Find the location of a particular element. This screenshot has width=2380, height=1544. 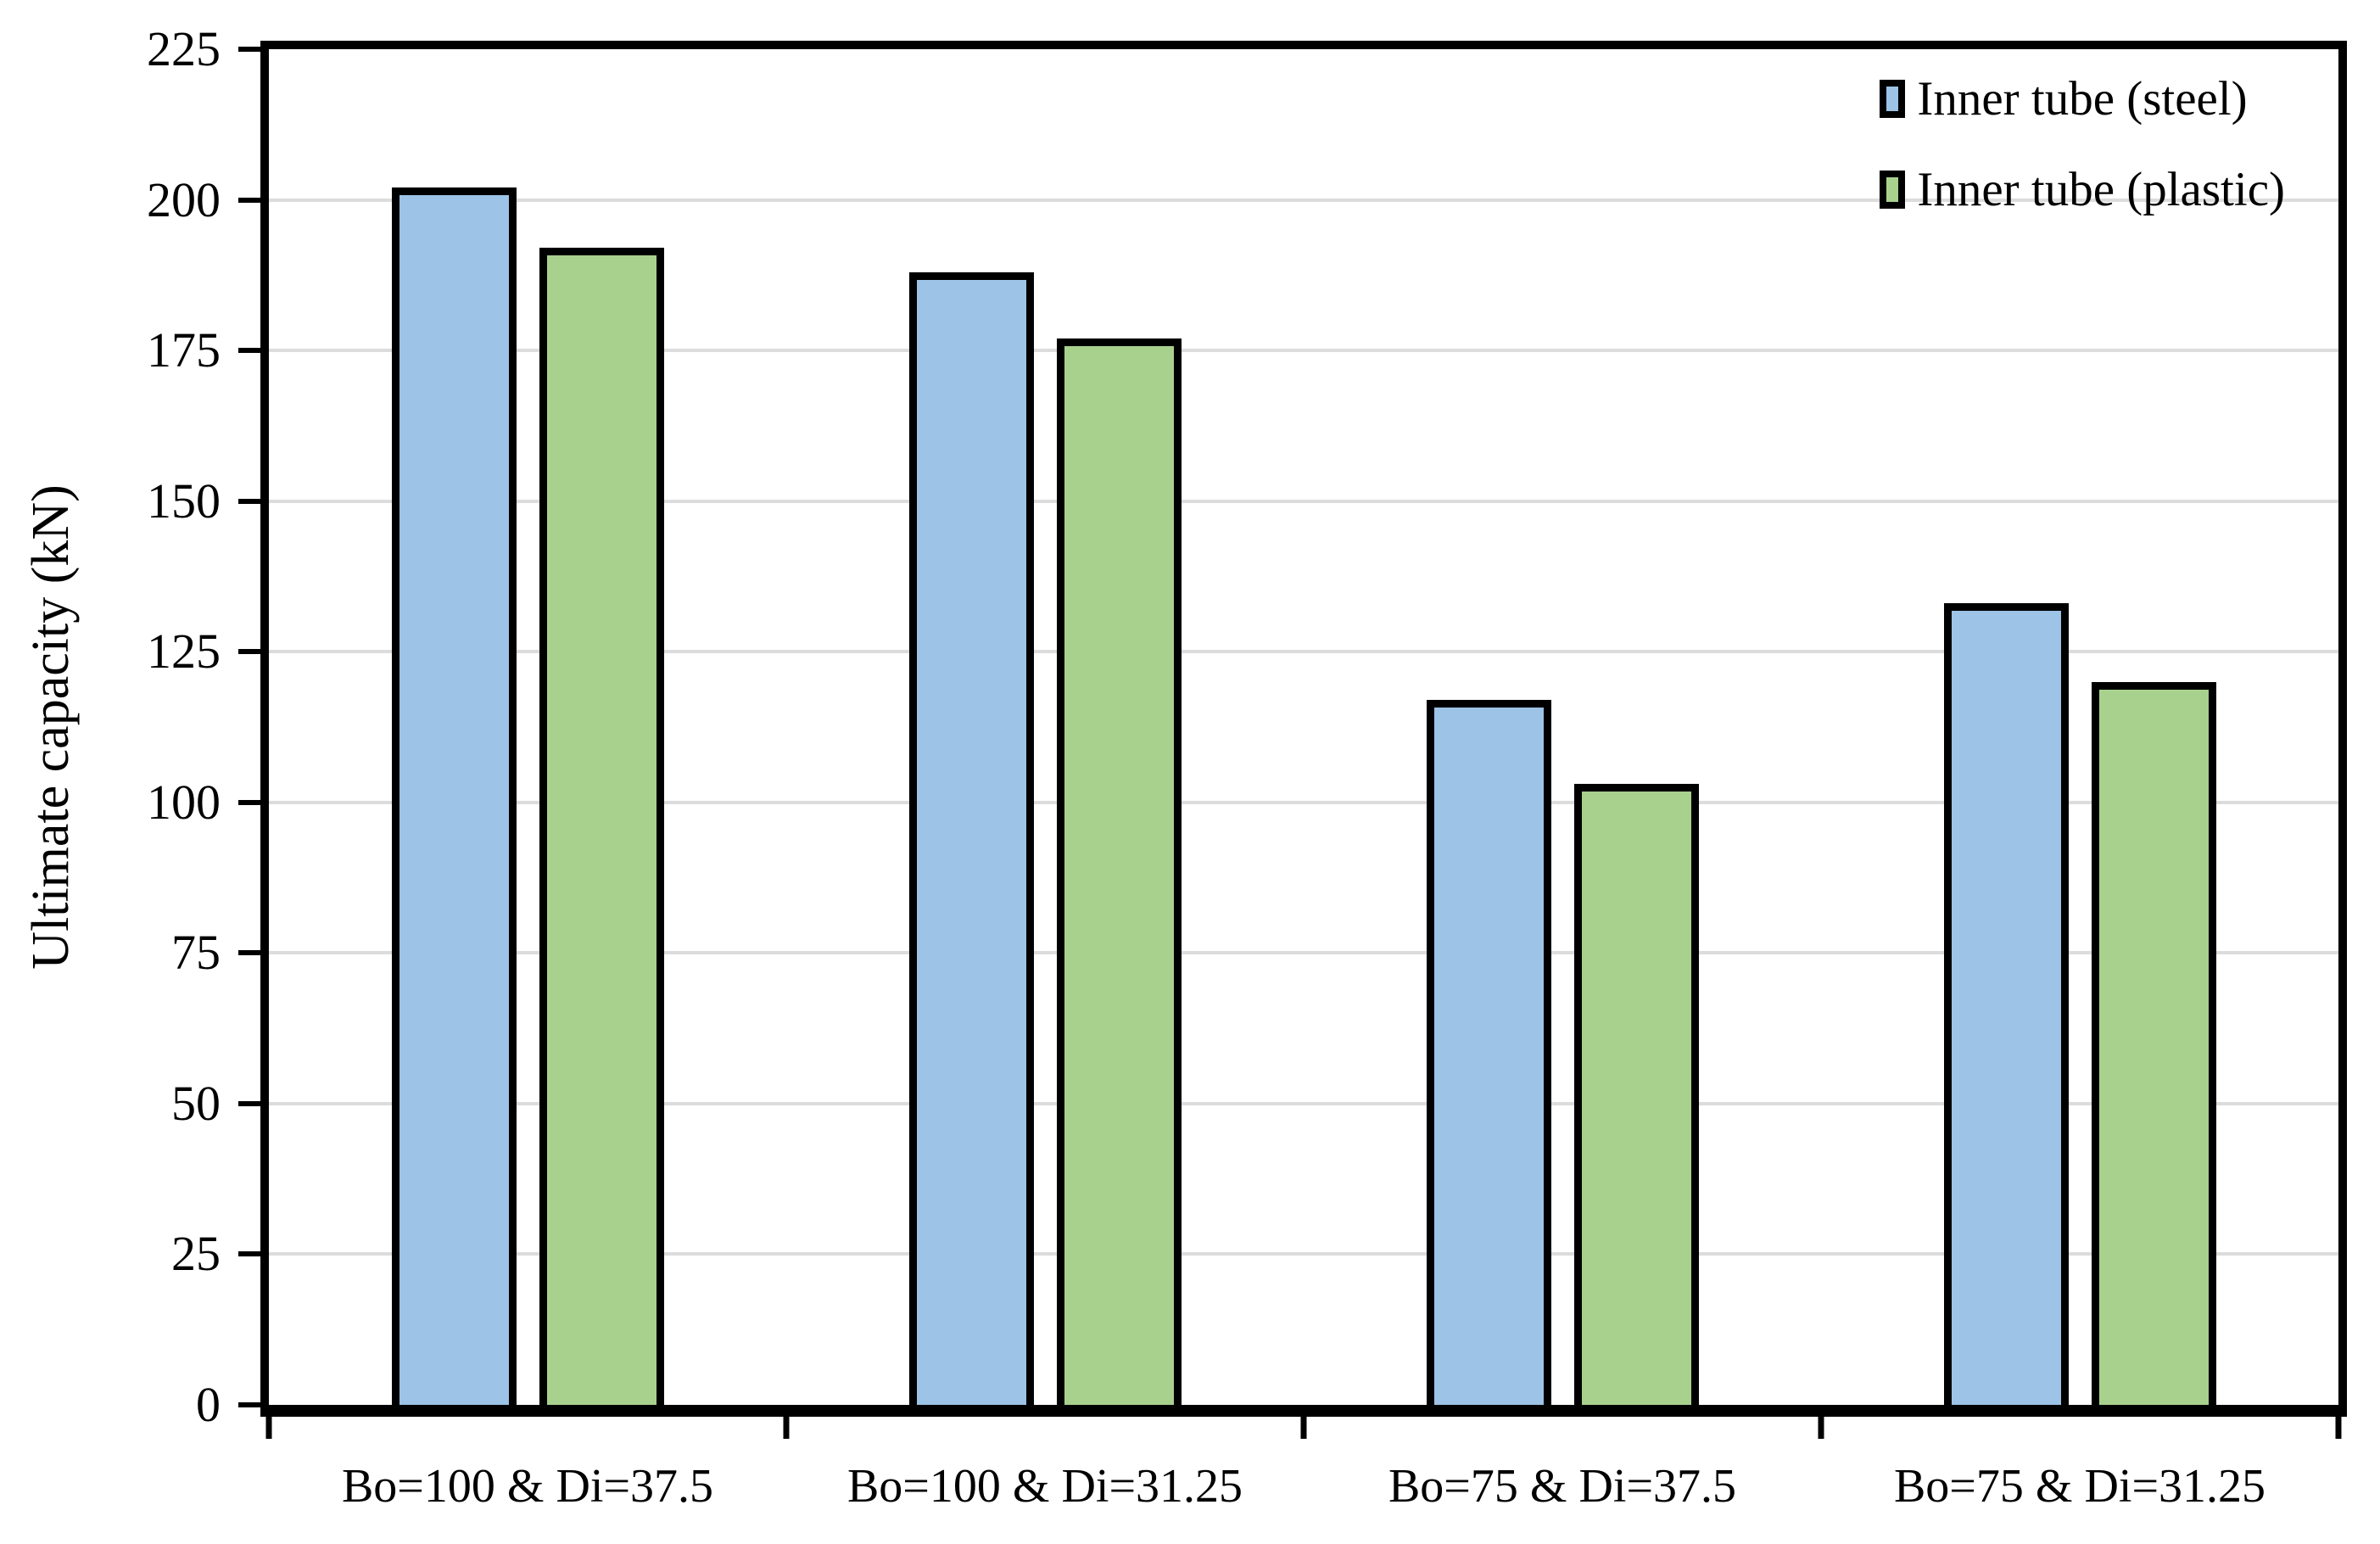

legend-item: Inner tube (plastic) is located at coordinates (2082, 189).